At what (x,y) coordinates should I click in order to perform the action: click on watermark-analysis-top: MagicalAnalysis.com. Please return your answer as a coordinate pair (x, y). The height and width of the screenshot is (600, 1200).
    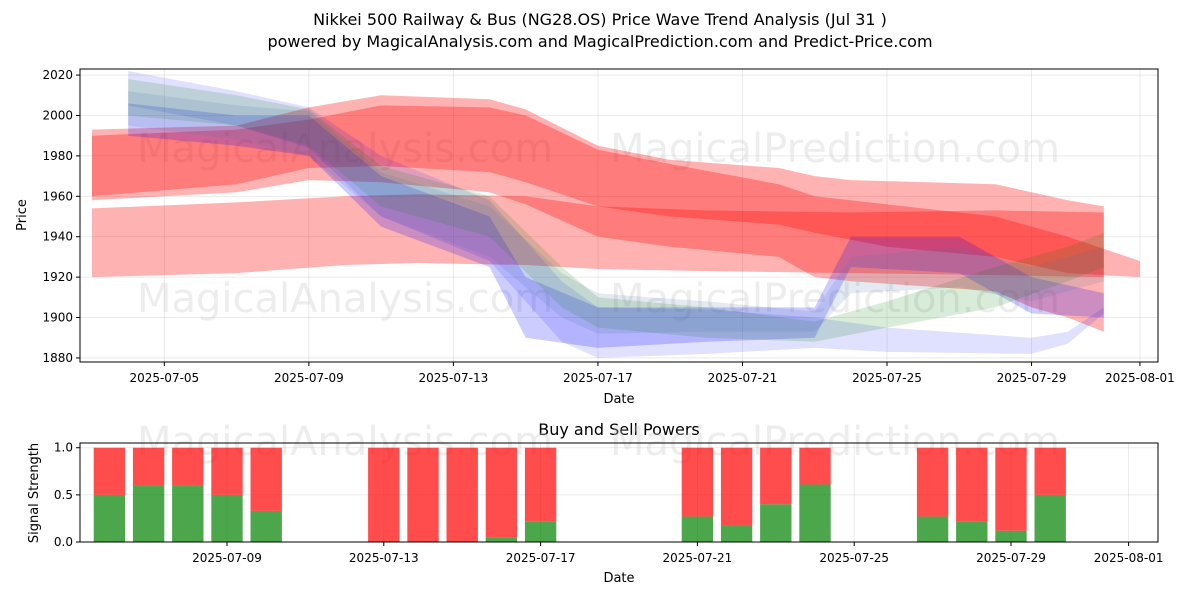
    Looking at the image, I should click on (345, 149).